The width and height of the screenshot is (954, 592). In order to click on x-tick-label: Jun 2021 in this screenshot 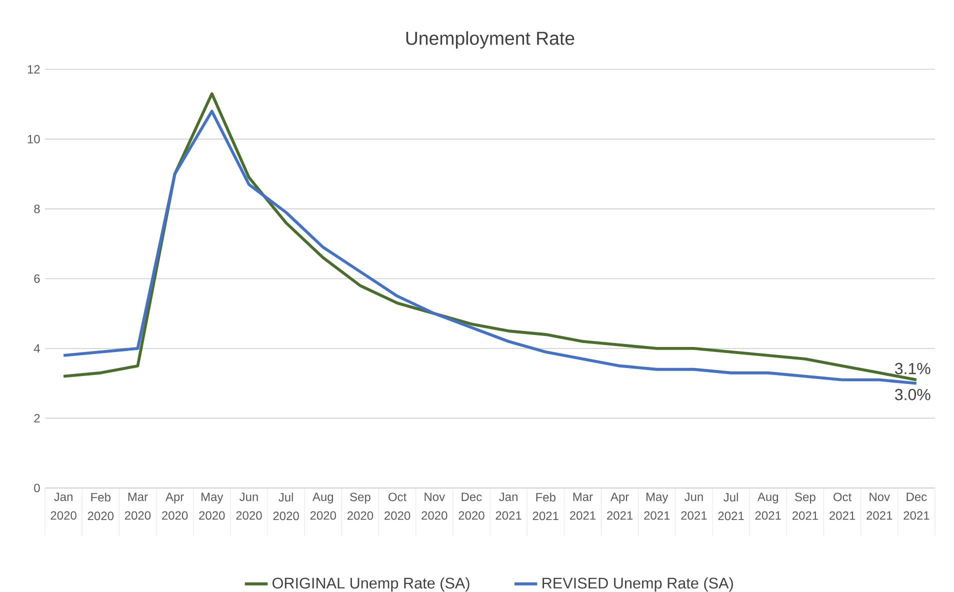, I will do `click(694, 506)`.